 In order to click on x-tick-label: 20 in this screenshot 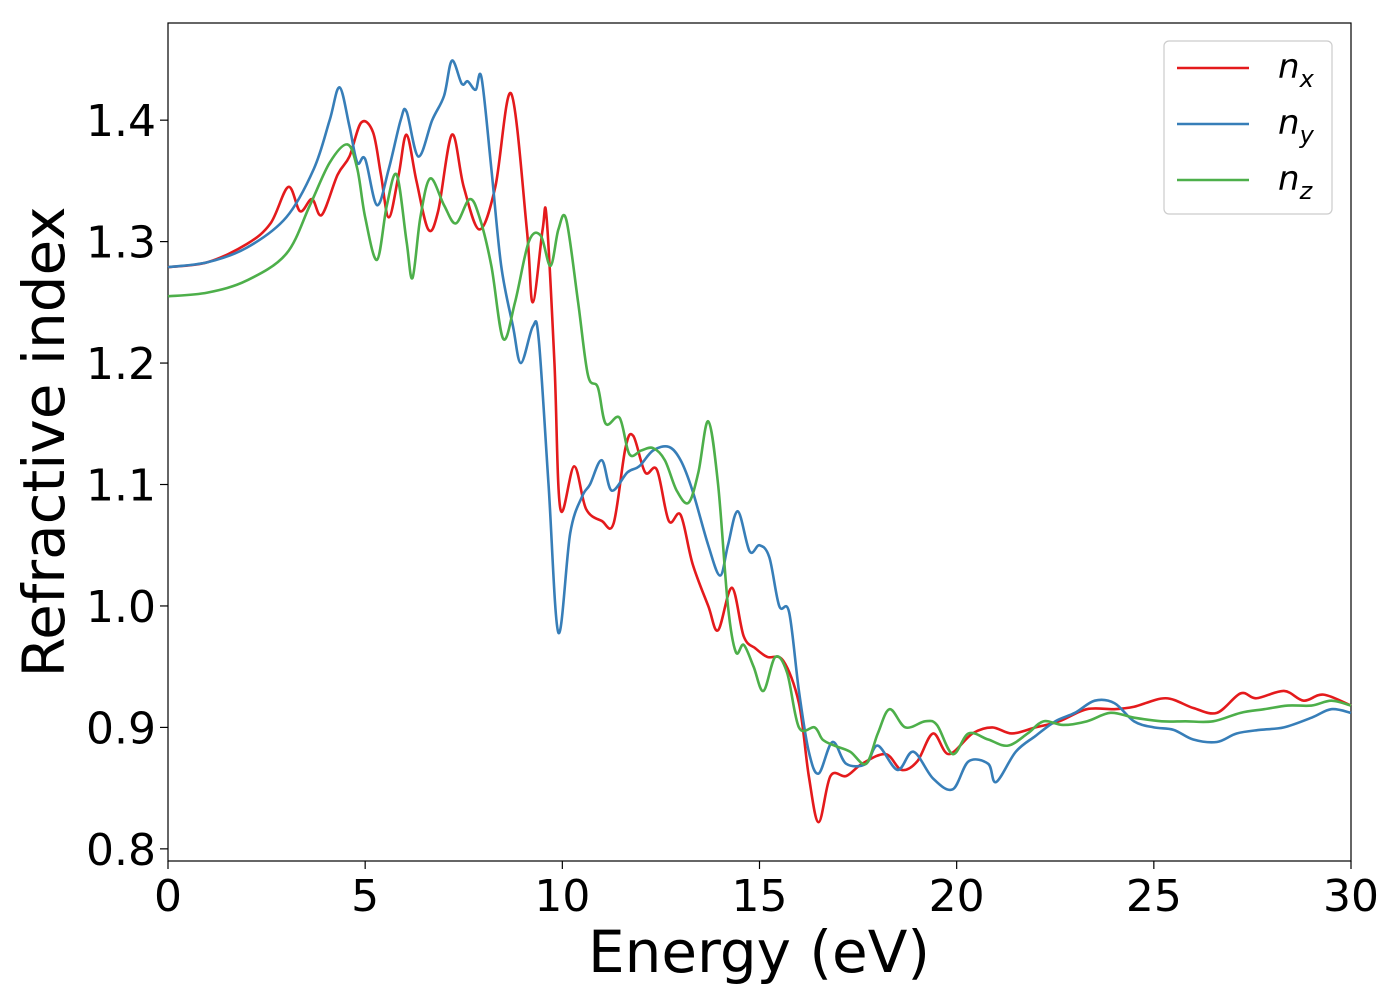, I will do `click(957, 896)`.